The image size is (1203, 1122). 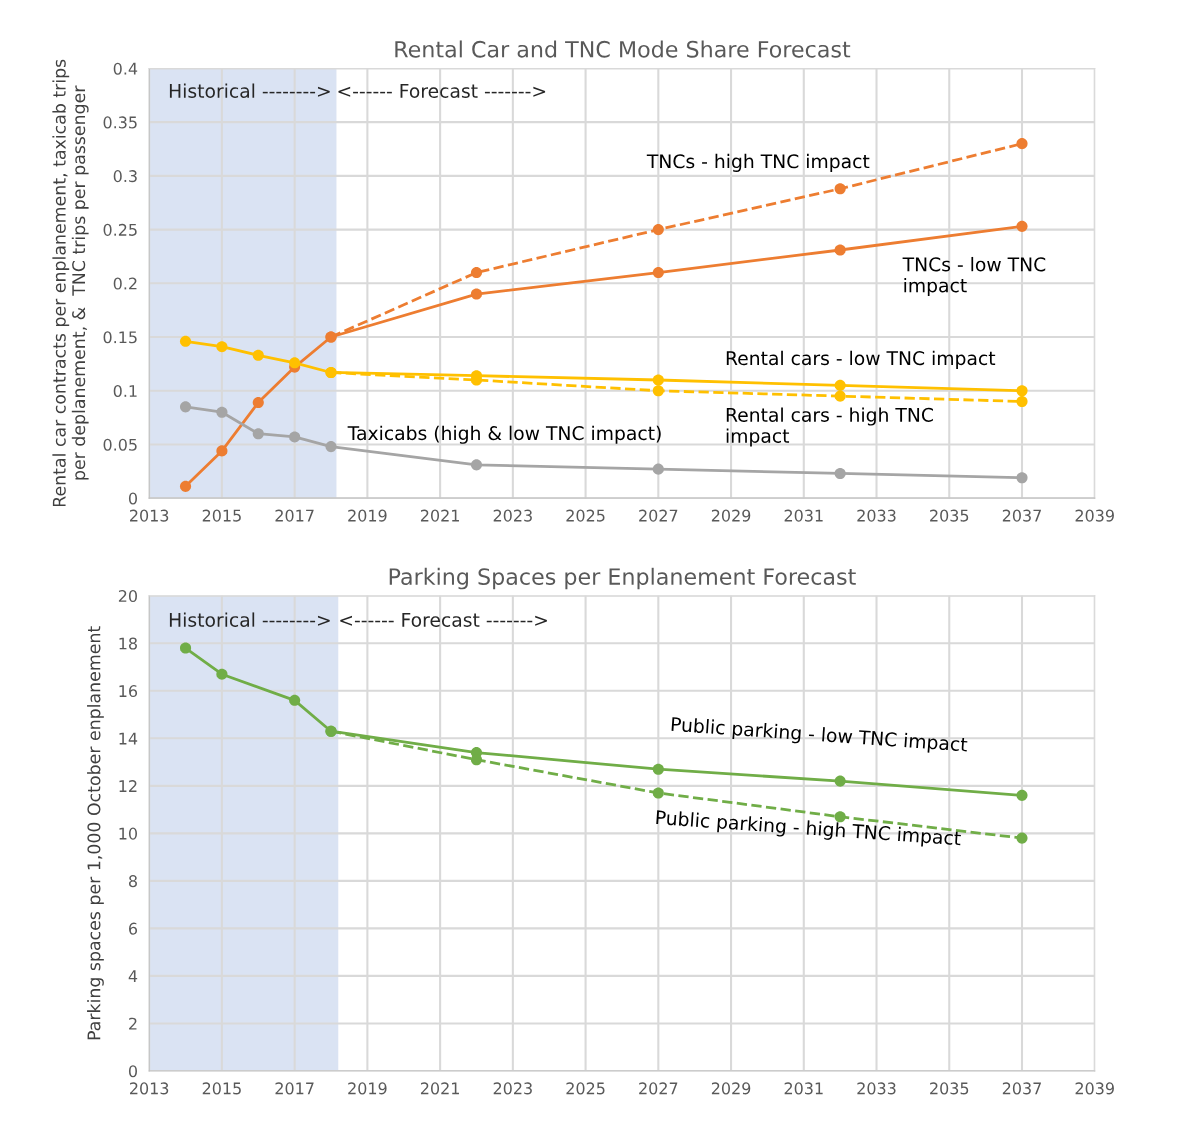 What do you see at coordinates (128, 786) in the screenshot?
I see `y-tick-label: 12` at bounding box center [128, 786].